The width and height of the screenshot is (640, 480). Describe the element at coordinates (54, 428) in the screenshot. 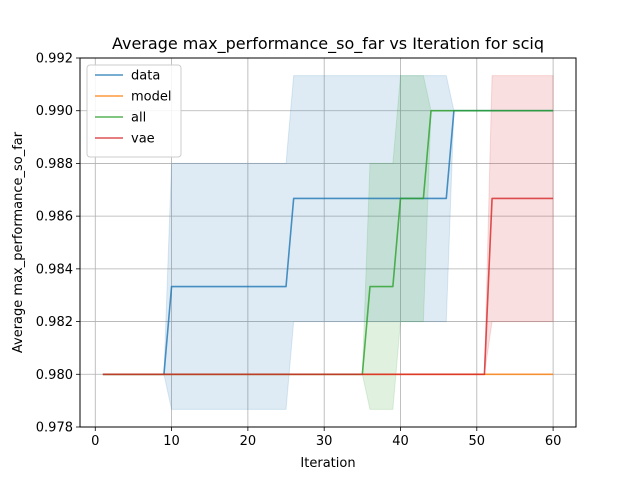

I see `y-tick-label: 0.978` at that location.